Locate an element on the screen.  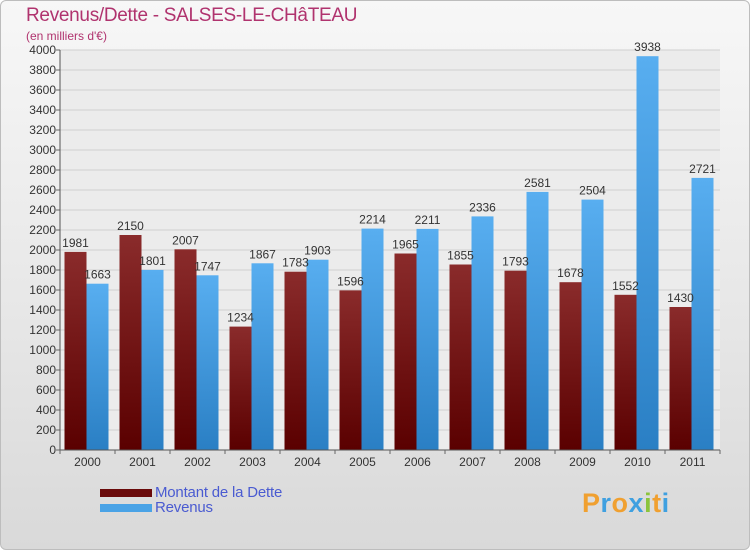
data-label-revenue: 2214 is located at coordinates (372, 220).